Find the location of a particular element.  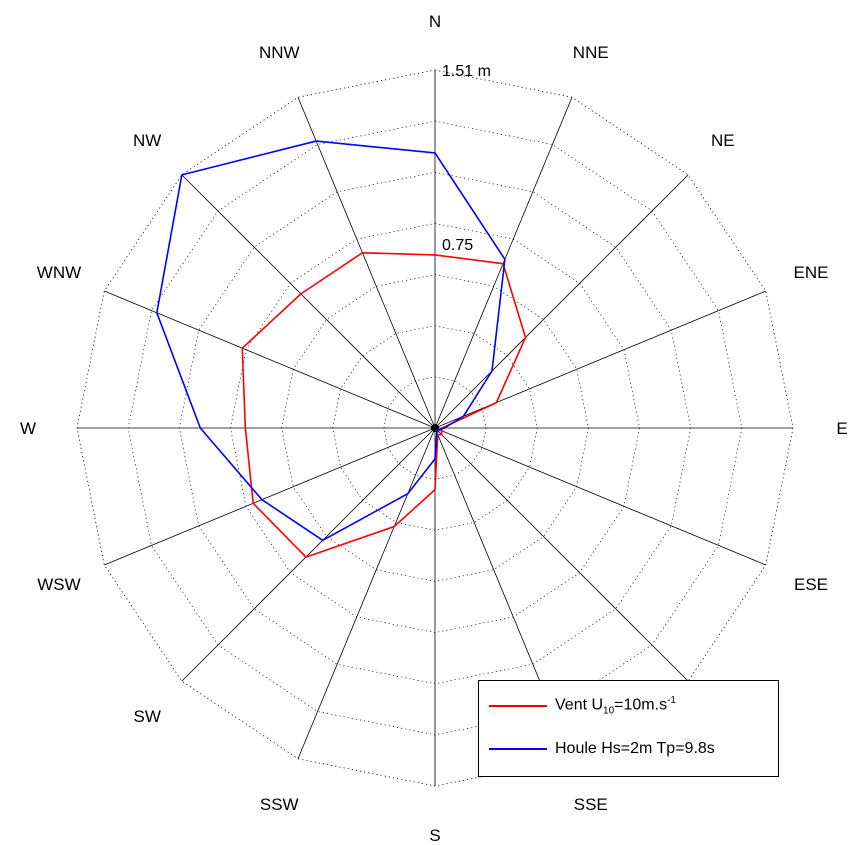

direction-label-sw: SW is located at coordinates (147, 716).